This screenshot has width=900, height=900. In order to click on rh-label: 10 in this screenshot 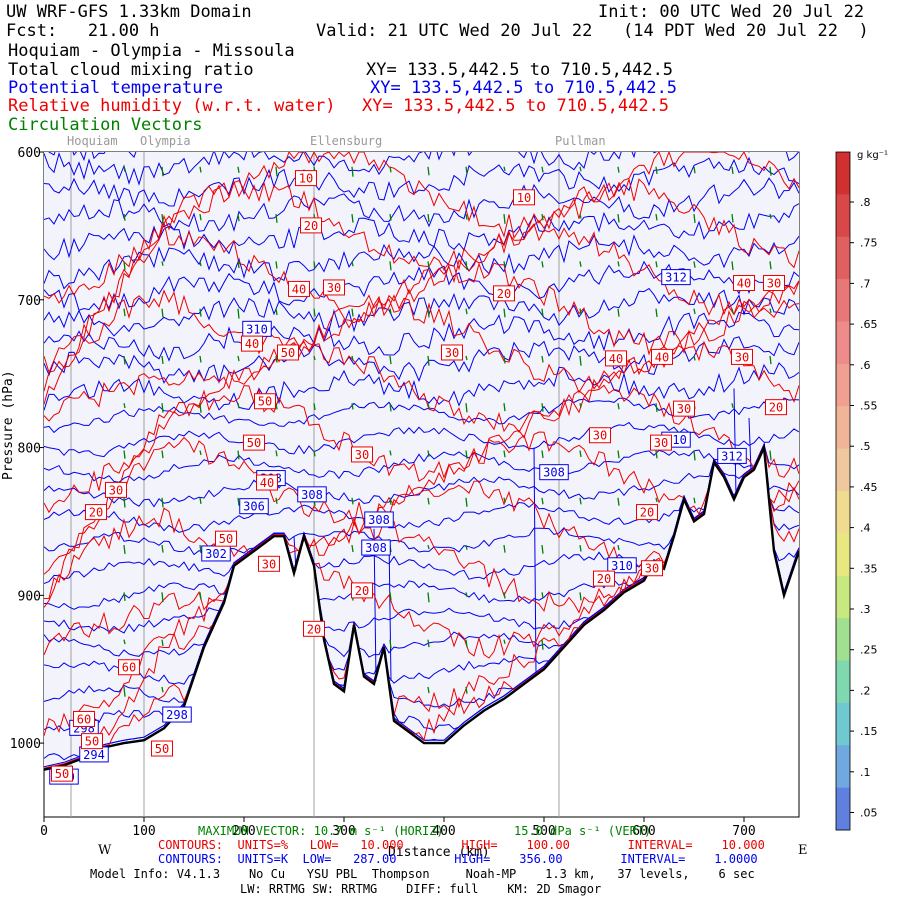, I will do `click(524, 198)`.